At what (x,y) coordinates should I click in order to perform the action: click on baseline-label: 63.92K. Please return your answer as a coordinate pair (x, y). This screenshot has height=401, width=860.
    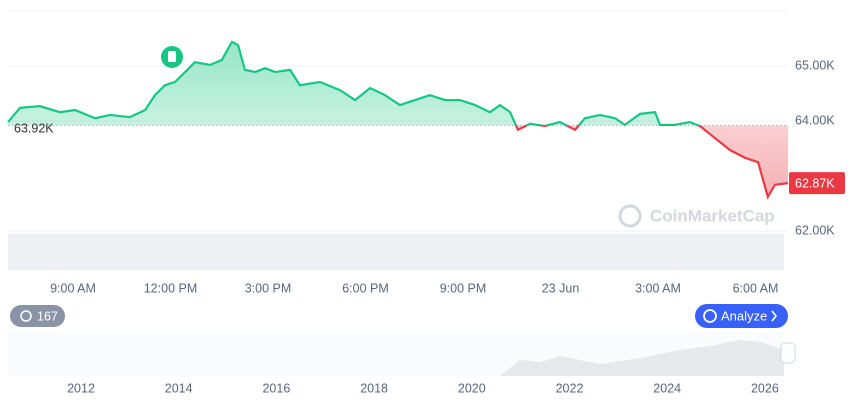
    Looking at the image, I should click on (34, 129).